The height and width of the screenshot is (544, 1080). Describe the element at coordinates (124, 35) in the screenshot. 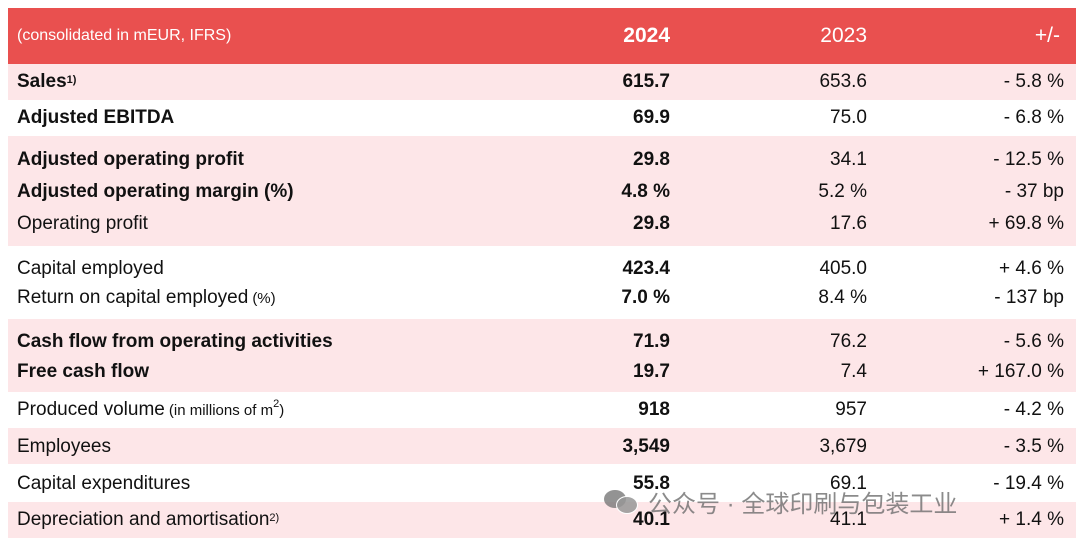

I see `unit-note: (consolidated in mEUR, IFRS)` at that location.